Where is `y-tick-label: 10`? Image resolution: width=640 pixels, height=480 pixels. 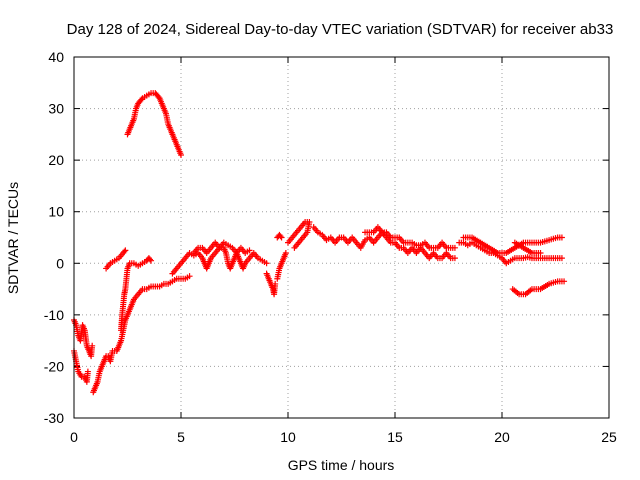 y-tick-label: 10 is located at coordinates (56, 212).